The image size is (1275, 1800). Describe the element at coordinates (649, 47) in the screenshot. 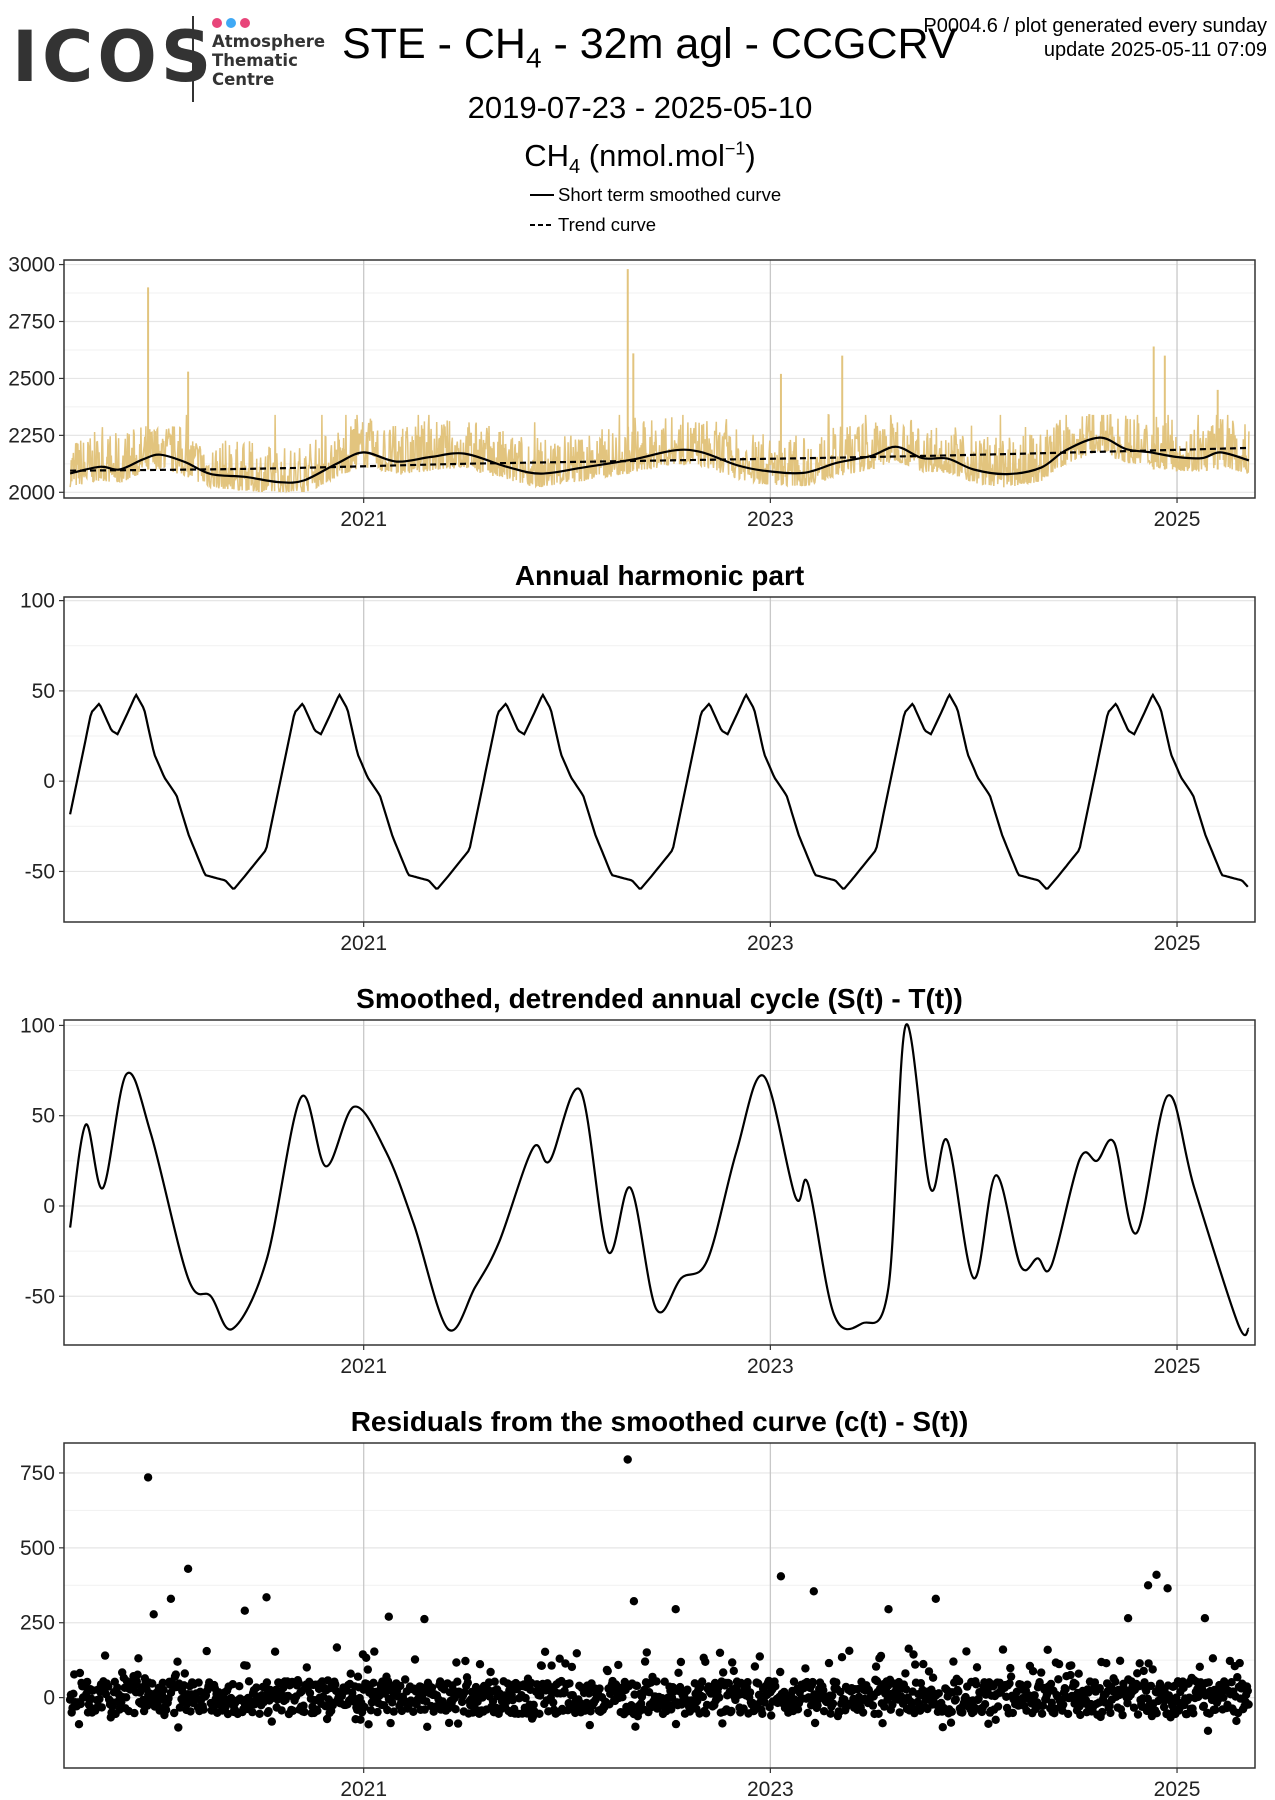

I see `page-title: STE - CH4 - 32m agl - CCGCRV` at that location.